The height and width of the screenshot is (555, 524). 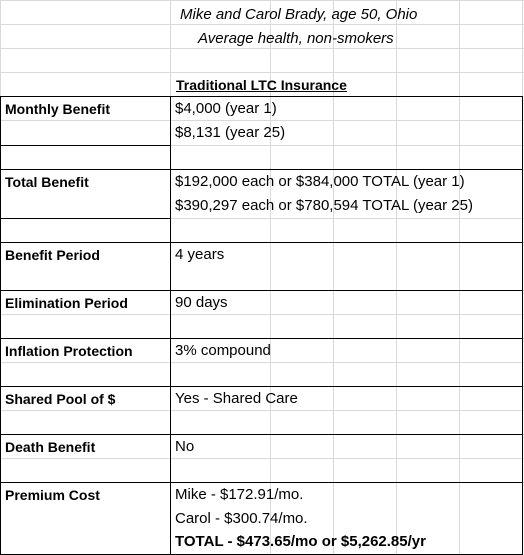 What do you see at coordinates (296, 38) in the screenshot?
I see `header-line-2: Average health, non-smokers` at bounding box center [296, 38].